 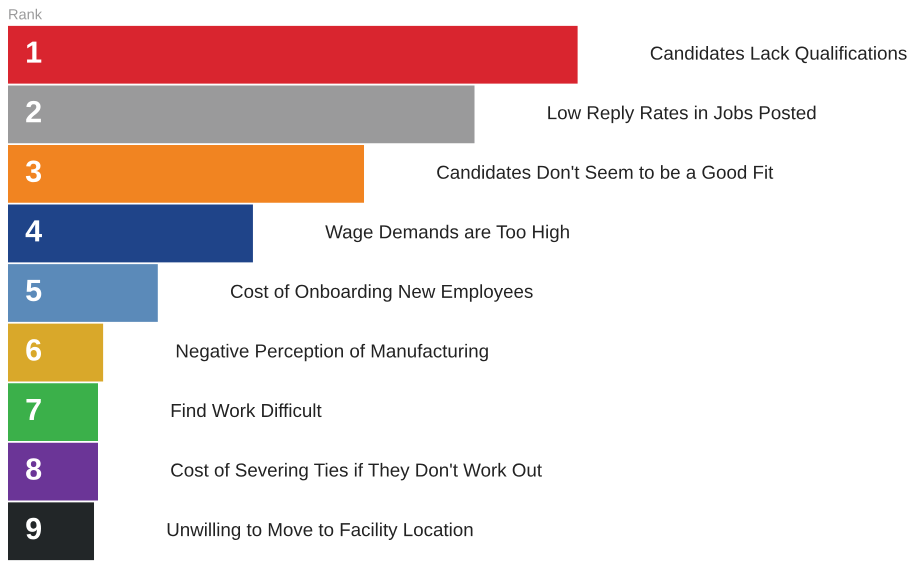 I want to click on y-tick-label: 6, so click(x=34, y=350).